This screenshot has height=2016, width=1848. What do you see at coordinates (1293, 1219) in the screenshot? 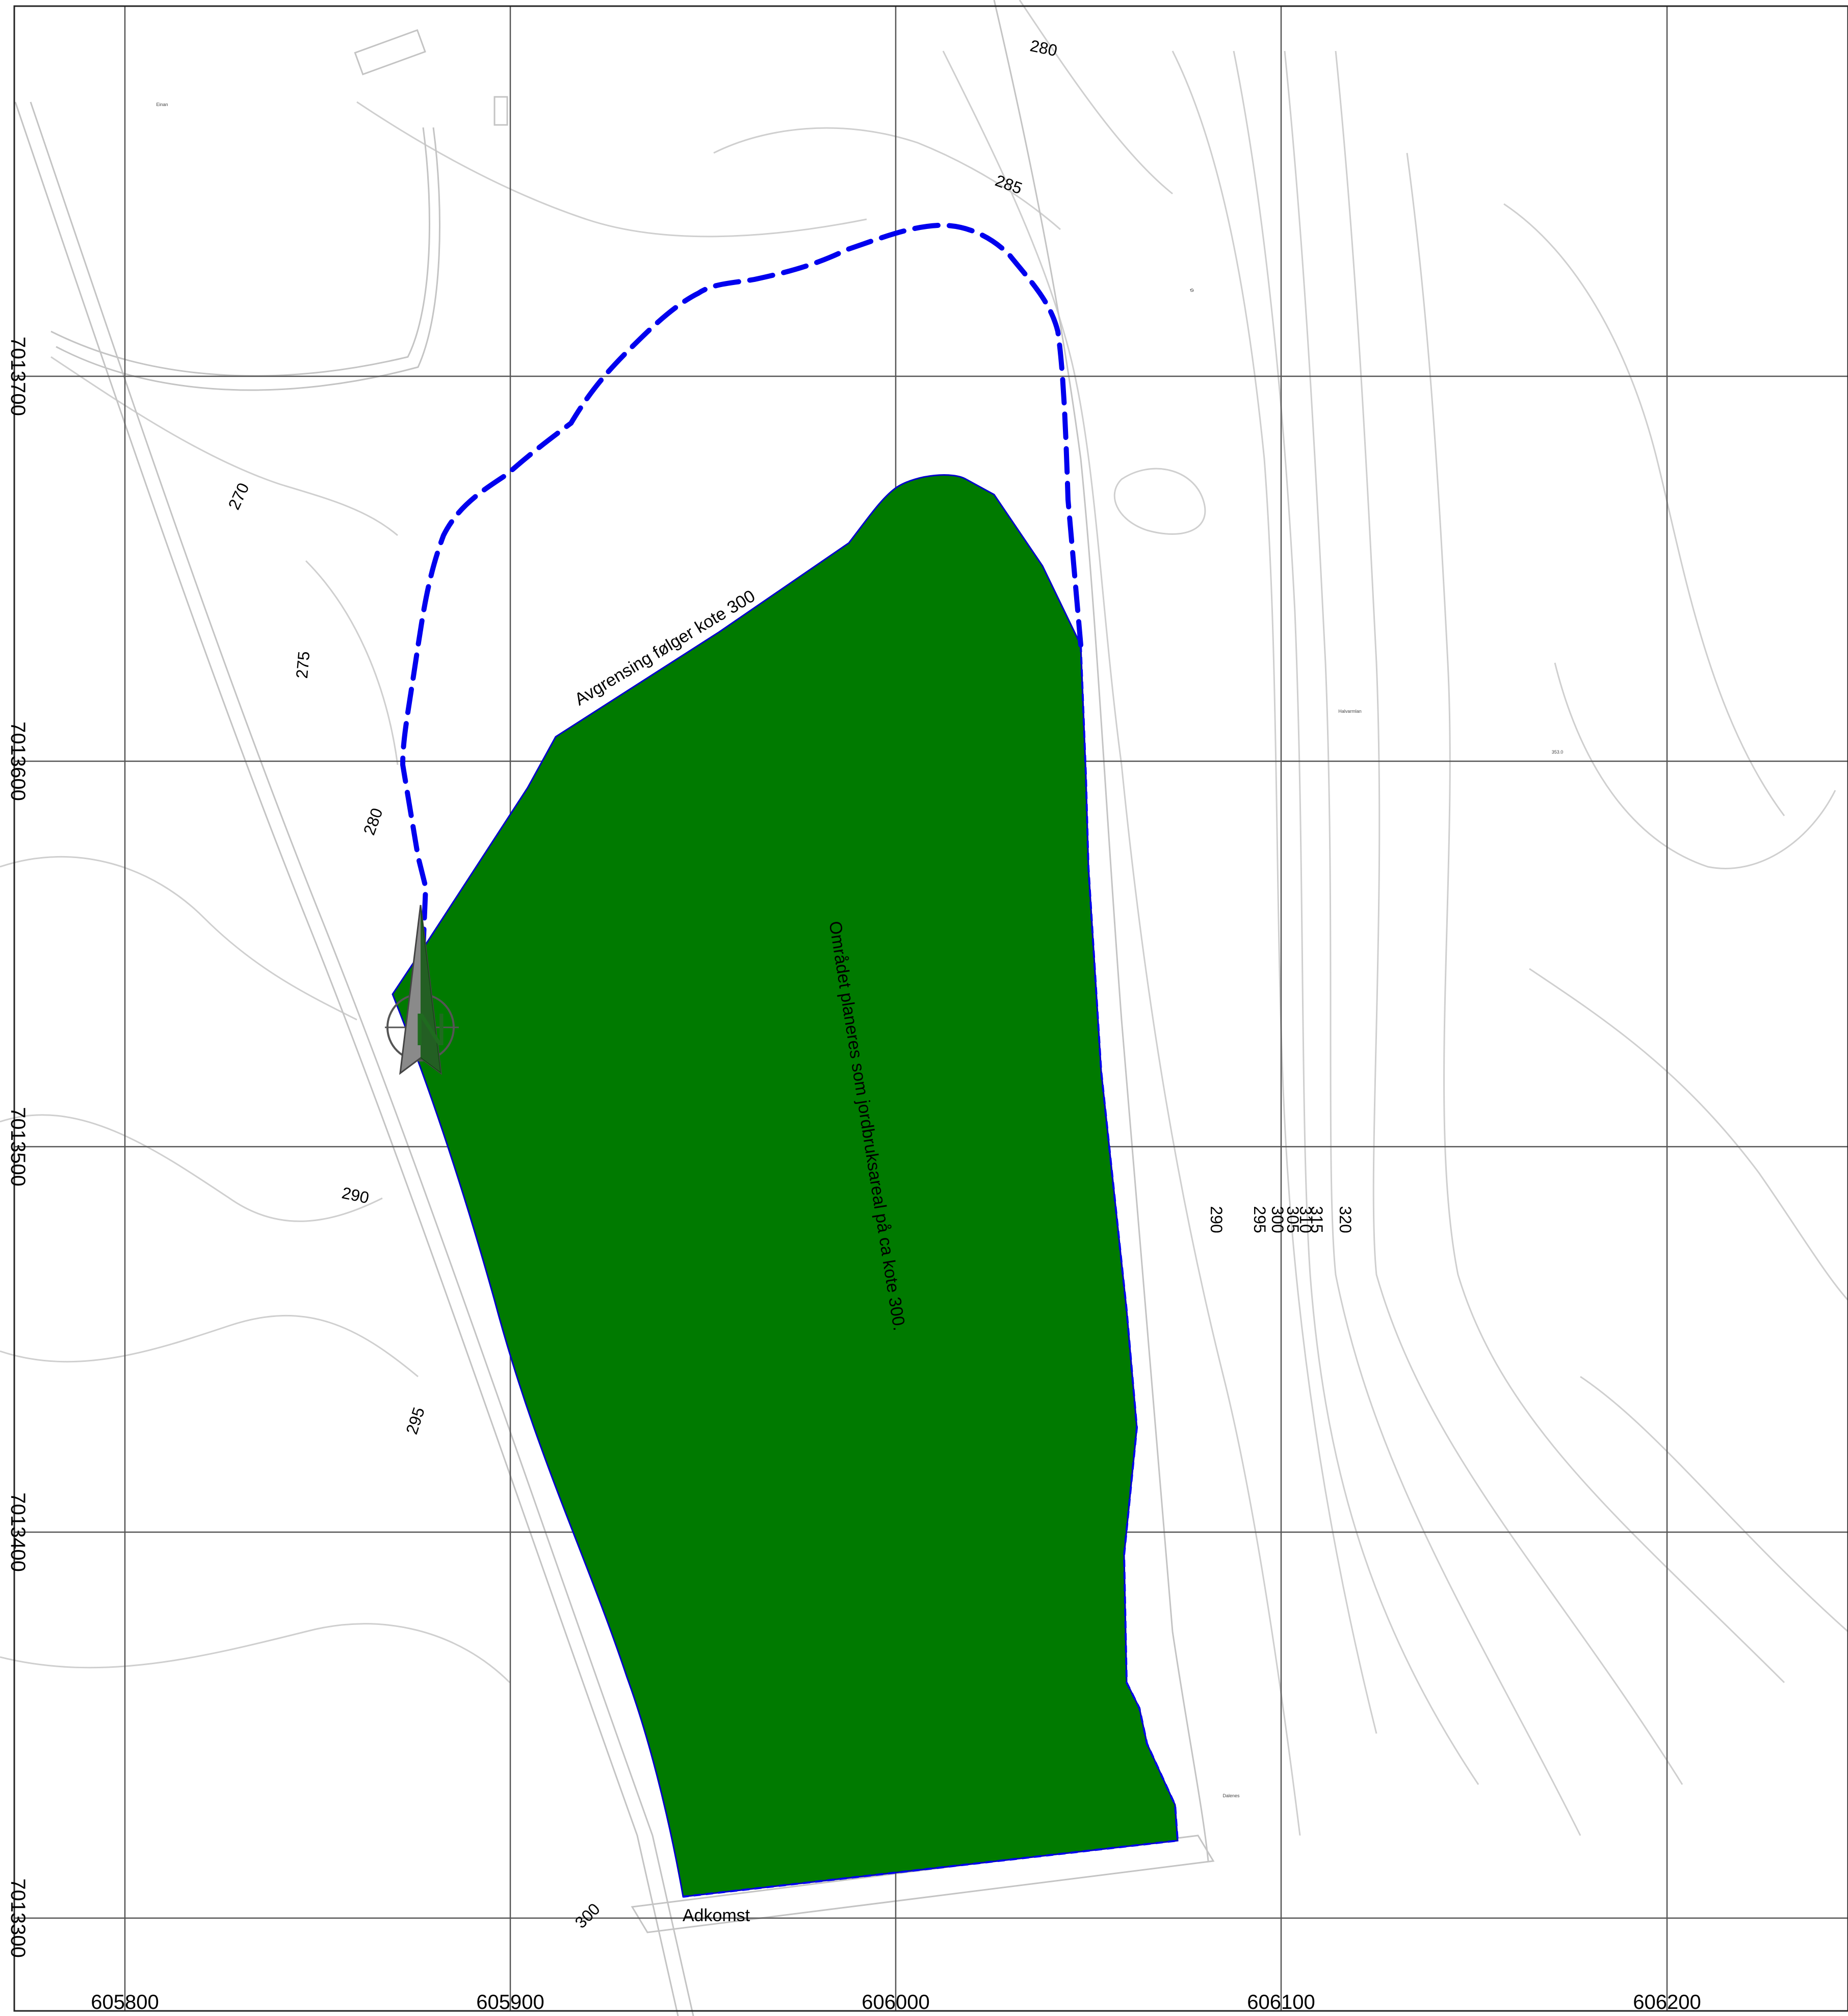
I see `contour-label: 305` at bounding box center [1293, 1219].